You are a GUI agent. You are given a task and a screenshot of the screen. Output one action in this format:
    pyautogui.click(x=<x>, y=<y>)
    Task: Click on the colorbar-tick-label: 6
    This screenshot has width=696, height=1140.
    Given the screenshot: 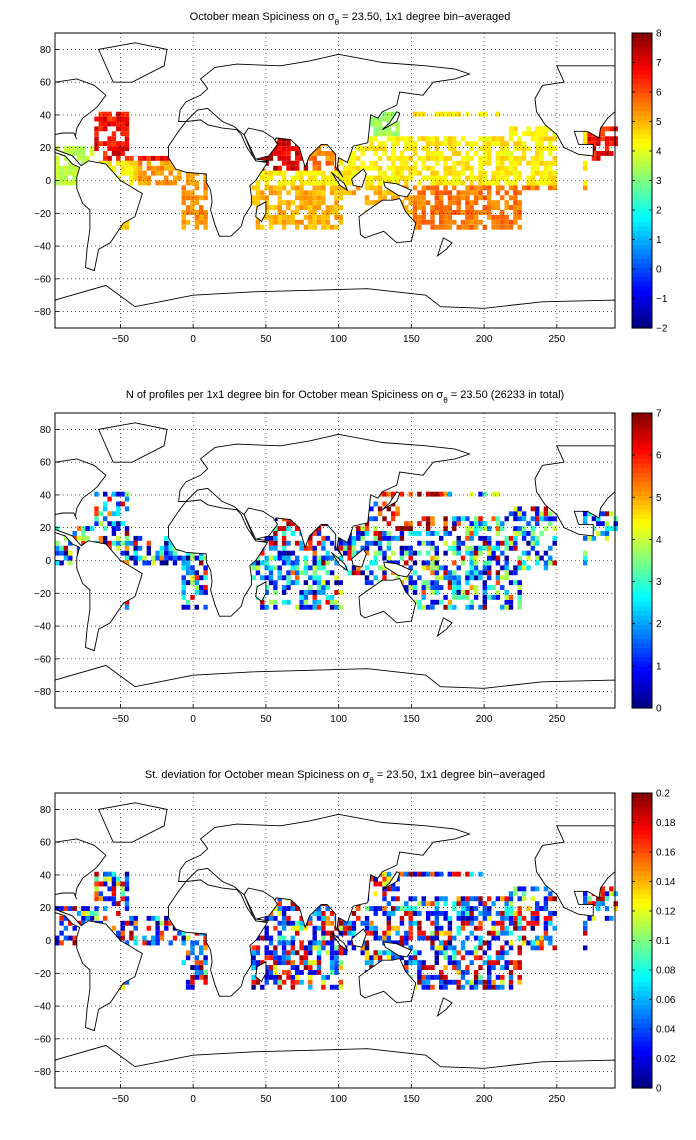 What is the action you would take?
    pyautogui.click(x=659, y=456)
    